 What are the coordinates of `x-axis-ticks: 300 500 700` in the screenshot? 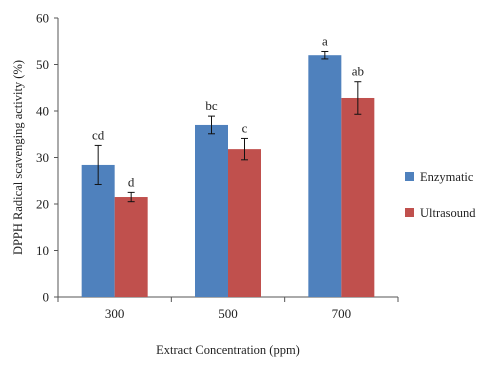 It's located at (228, 309).